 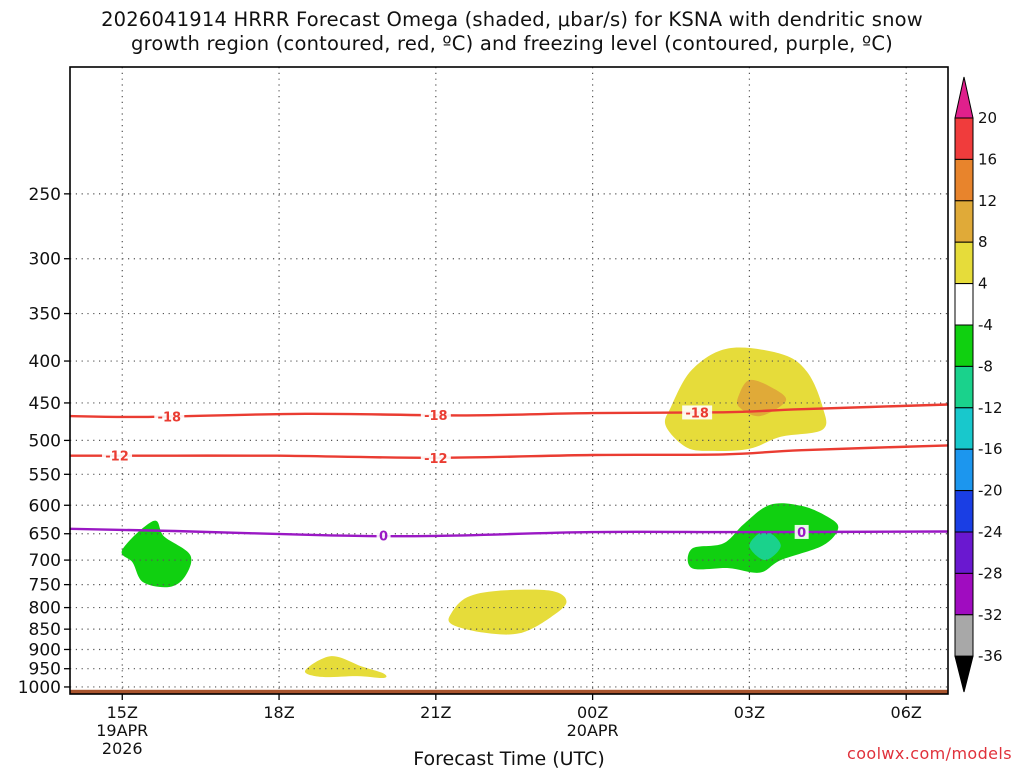 What do you see at coordinates (964, 387) in the screenshot?
I see `colorbar-bin--12--8` at bounding box center [964, 387].